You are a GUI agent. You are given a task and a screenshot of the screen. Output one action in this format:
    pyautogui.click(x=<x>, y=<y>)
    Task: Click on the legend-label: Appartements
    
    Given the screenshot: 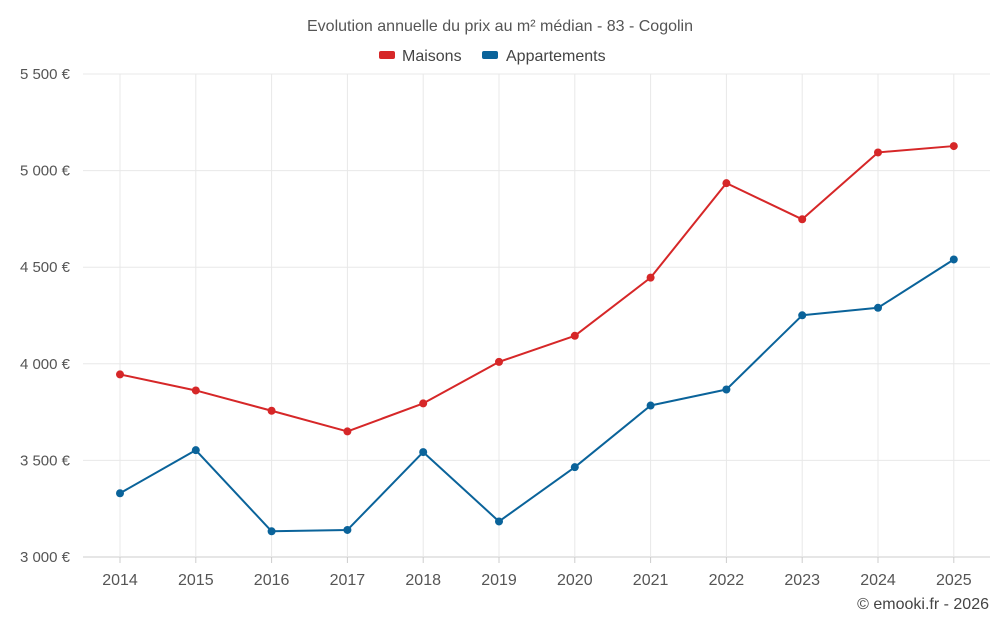 What is the action you would take?
    pyautogui.click(x=556, y=56)
    